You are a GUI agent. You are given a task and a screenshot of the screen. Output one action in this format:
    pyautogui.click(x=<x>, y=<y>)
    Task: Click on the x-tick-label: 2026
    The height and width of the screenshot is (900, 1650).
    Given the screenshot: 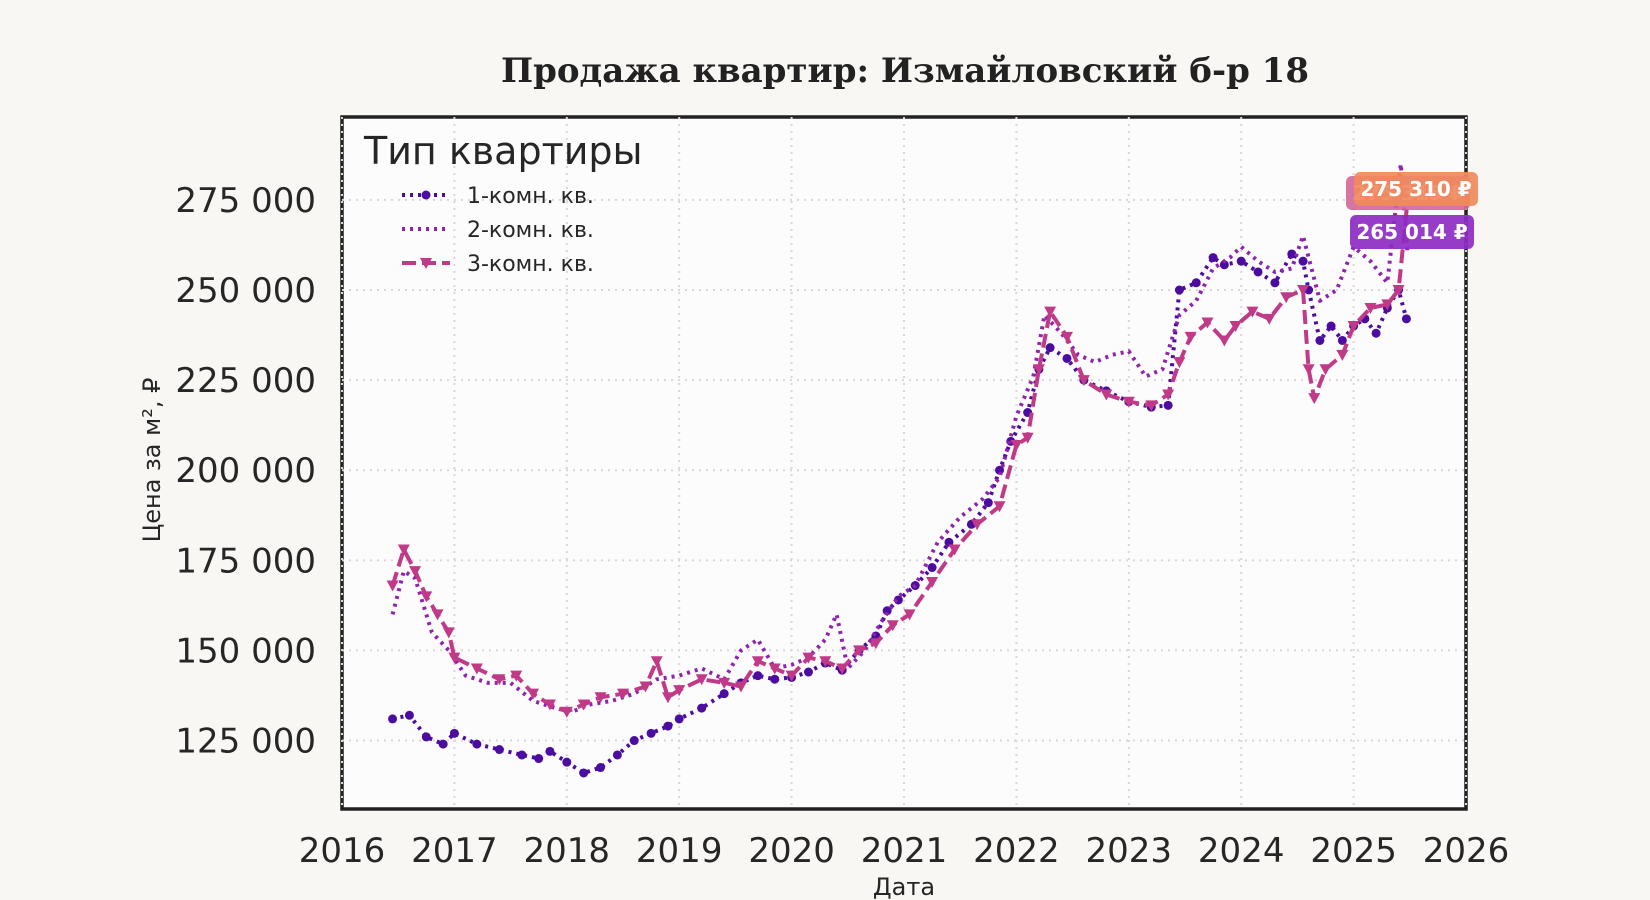 What is the action you would take?
    pyautogui.click(x=1466, y=851)
    